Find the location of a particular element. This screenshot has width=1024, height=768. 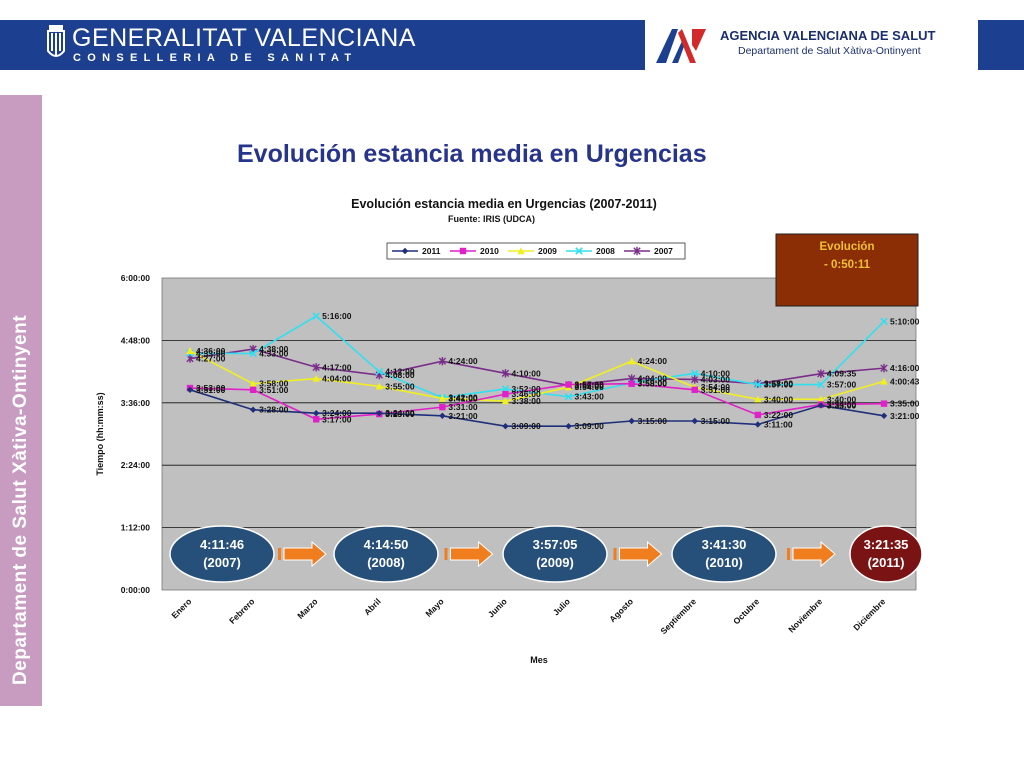

x-tick-label: Septiembre is located at coordinates (678, 616).